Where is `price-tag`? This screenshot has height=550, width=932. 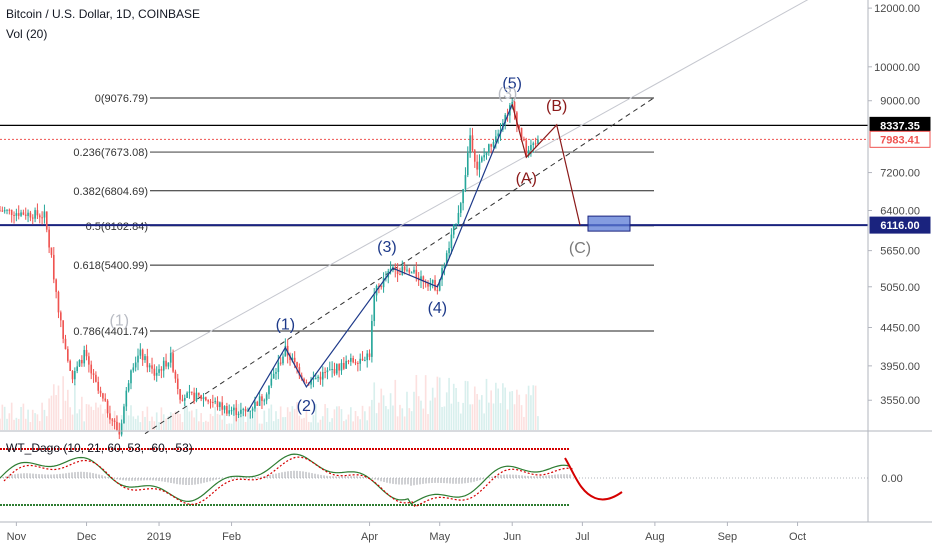
price-tag is located at coordinates (900, 139).